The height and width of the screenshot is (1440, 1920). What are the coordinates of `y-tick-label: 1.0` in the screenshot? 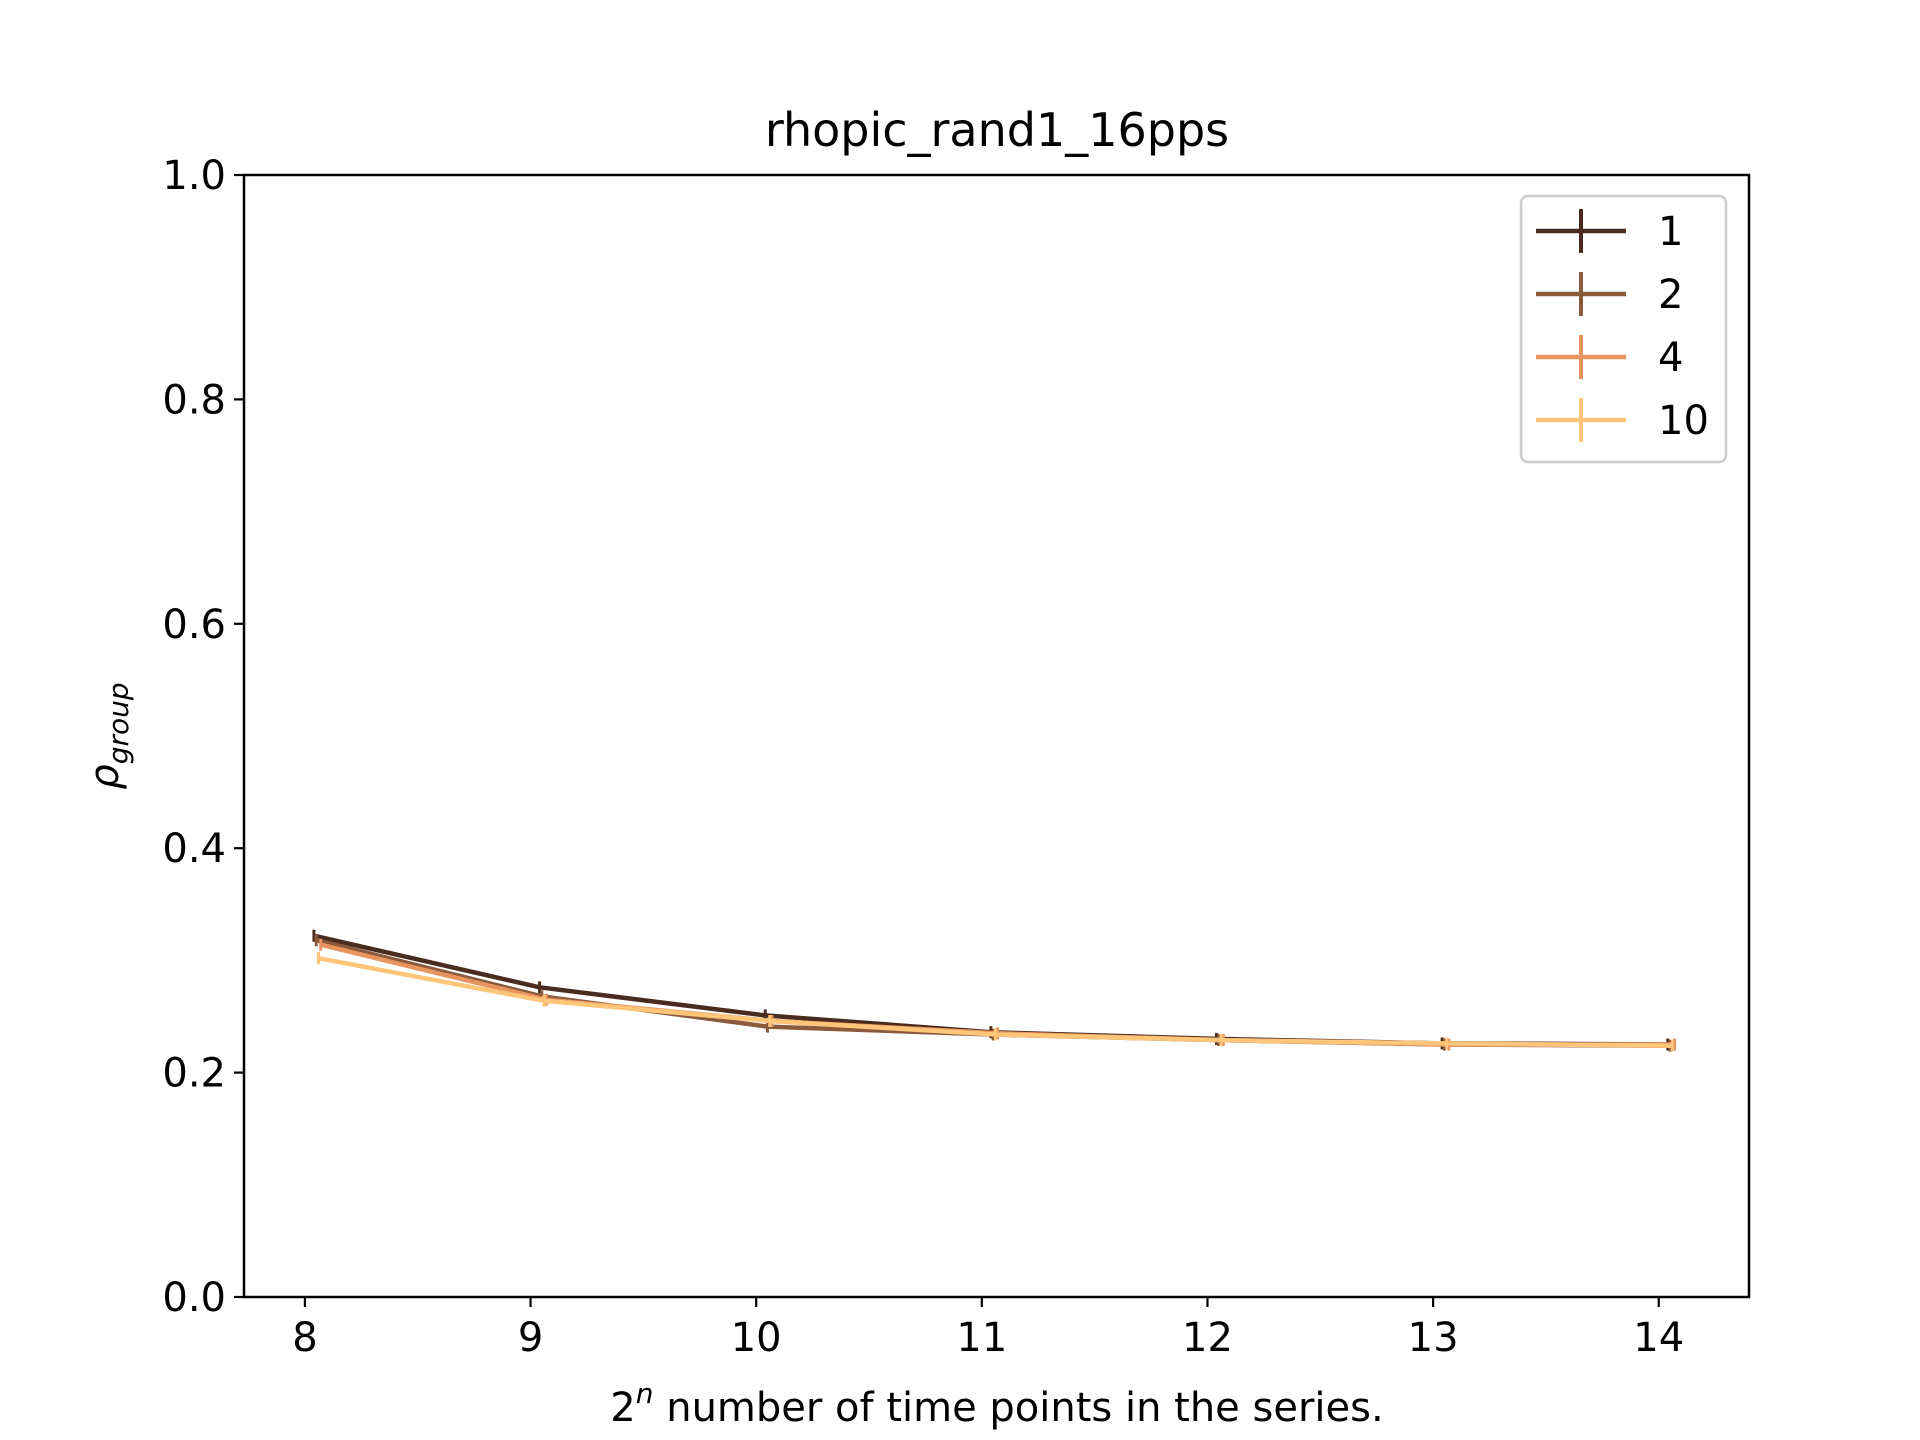 It's located at (194, 176).